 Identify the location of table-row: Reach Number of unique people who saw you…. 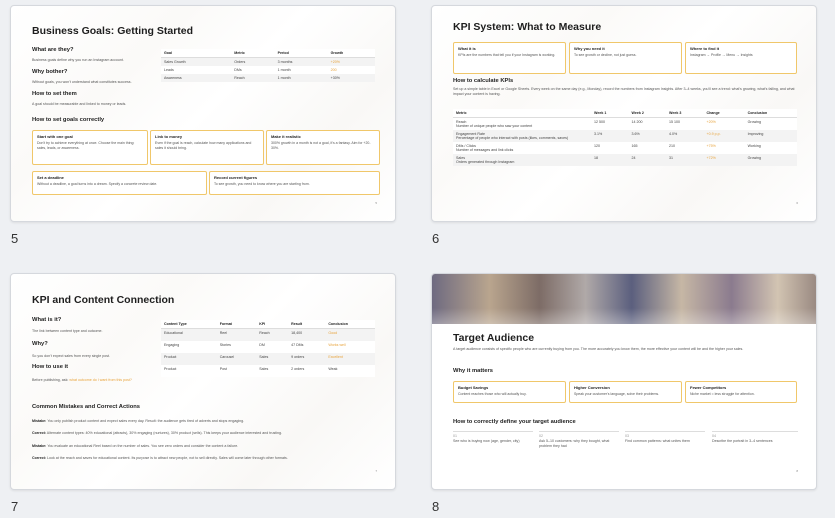
(625, 124).